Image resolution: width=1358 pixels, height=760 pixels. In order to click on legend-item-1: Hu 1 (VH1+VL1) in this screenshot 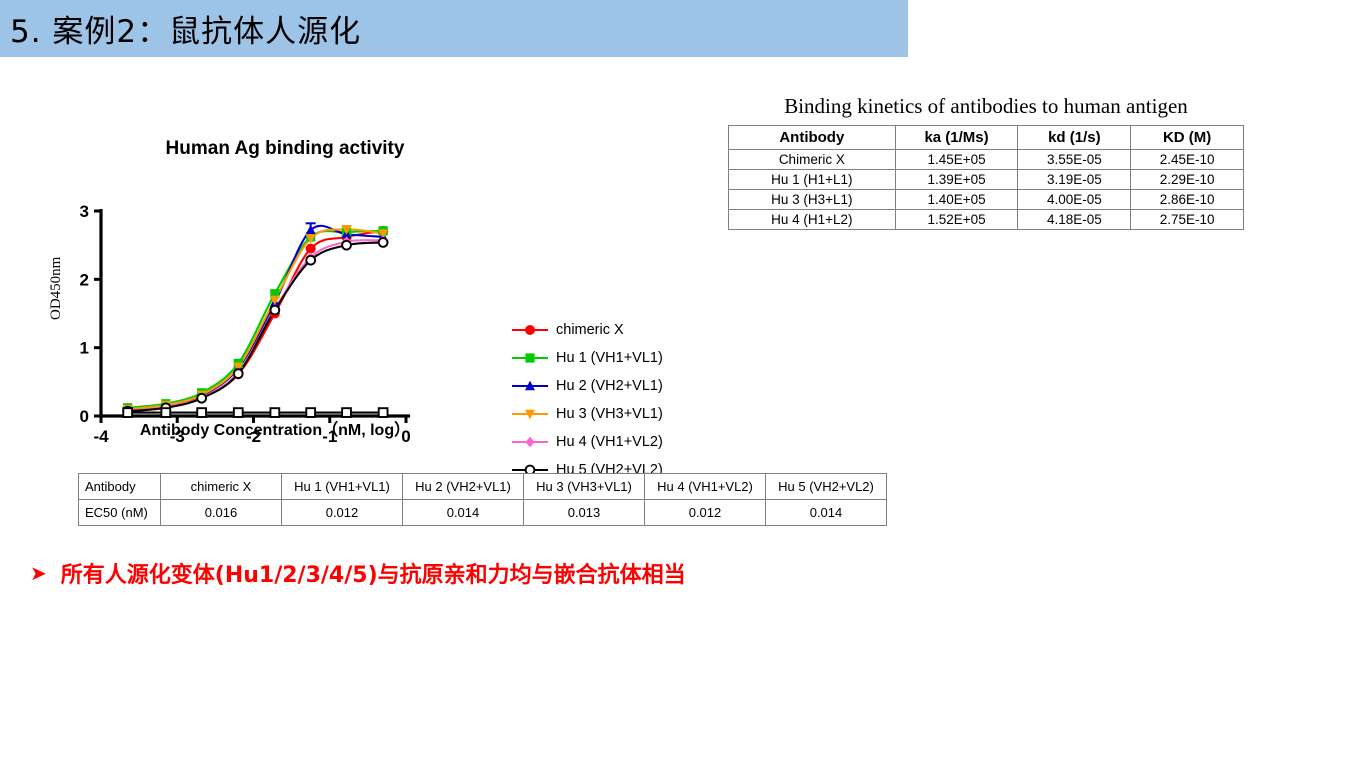, I will do `click(585, 358)`.